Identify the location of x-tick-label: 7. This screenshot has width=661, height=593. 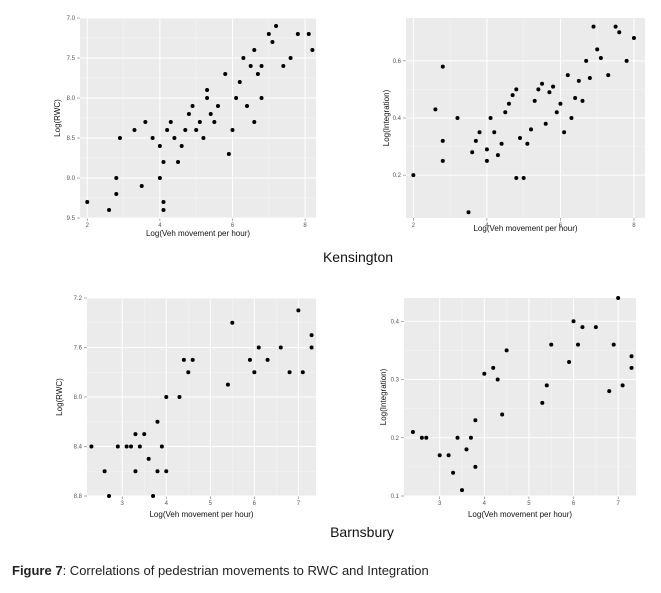
(299, 504).